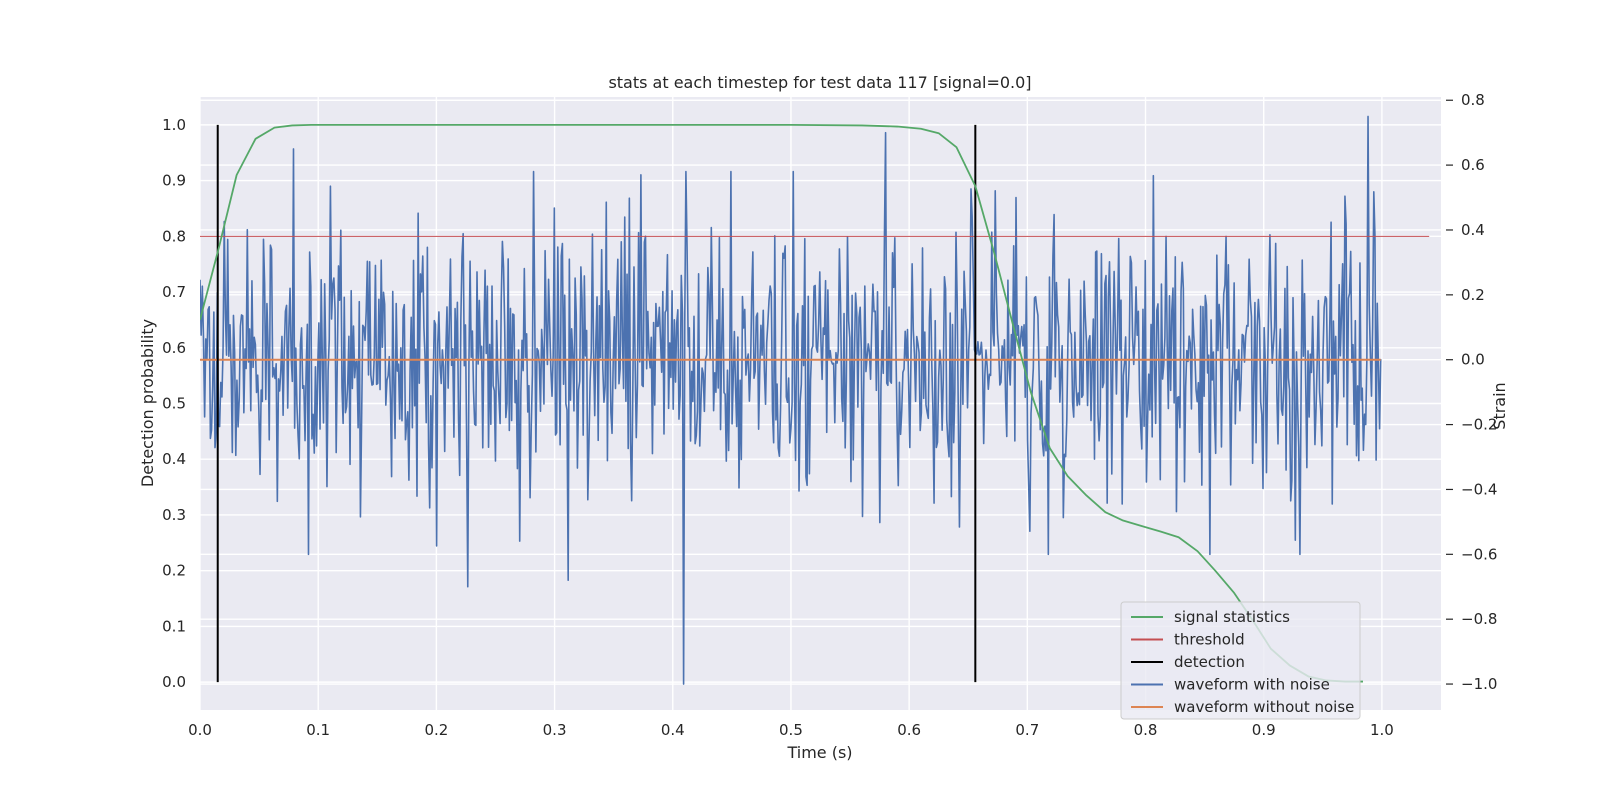 Image resolution: width=1600 pixels, height=800 pixels. Describe the element at coordinates (1479, 425) in the screenshot. I see `y2-tick-label: −0.2` at that location.